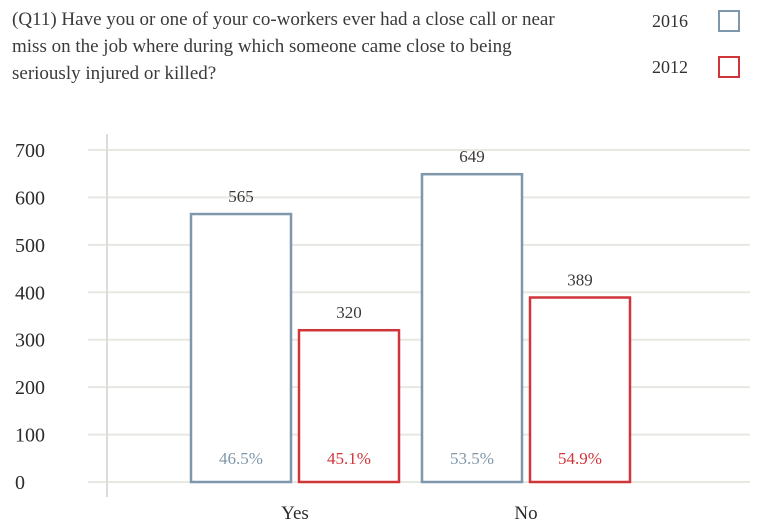 This screenshot has height=529, width=760. I want to click on x-tick-label: No, so click(525, 513).